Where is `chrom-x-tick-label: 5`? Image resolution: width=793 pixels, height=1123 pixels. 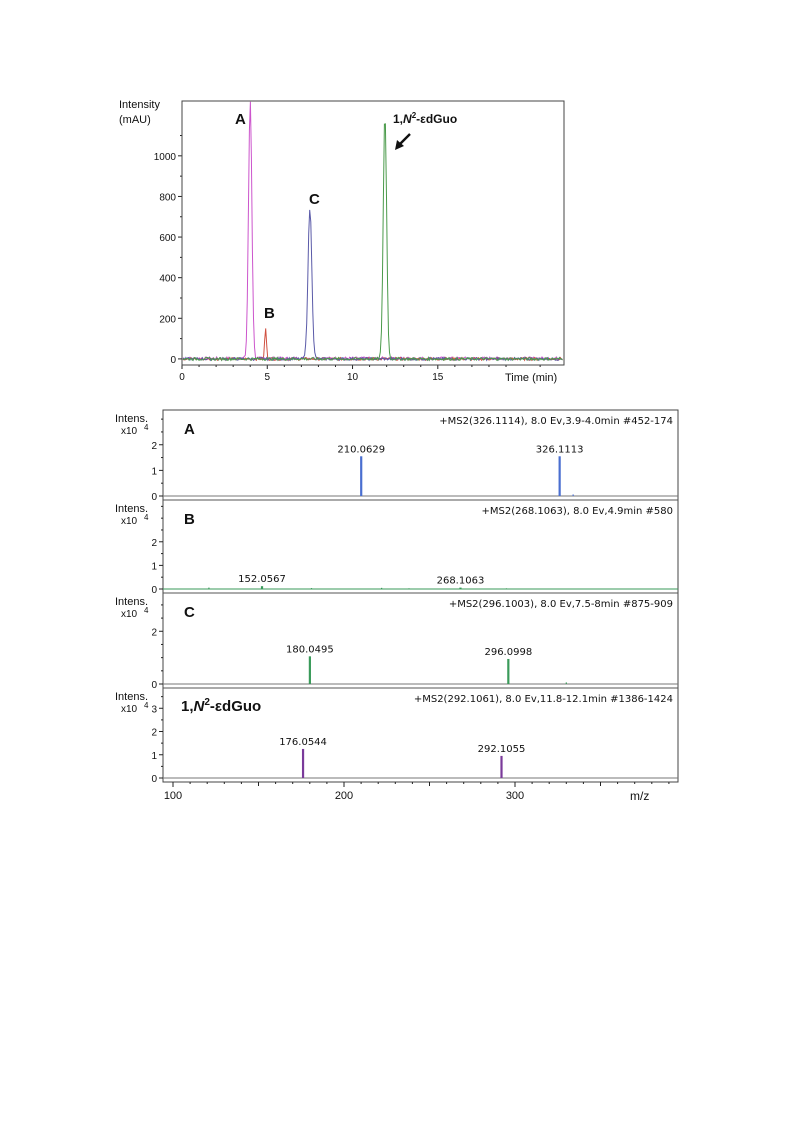
chrom-x-tick-label: 5 is located at coordinates (267, 377).